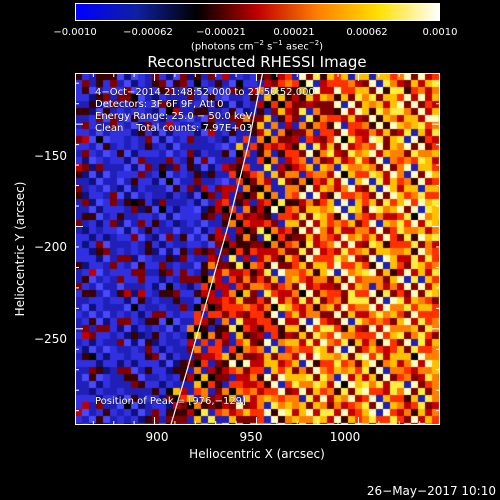 This screenshot has height=500, width=500. Describe the element at coordinates (367, 32) in the screenshot. I see `colorbar-tick: 0.00062` at that location.